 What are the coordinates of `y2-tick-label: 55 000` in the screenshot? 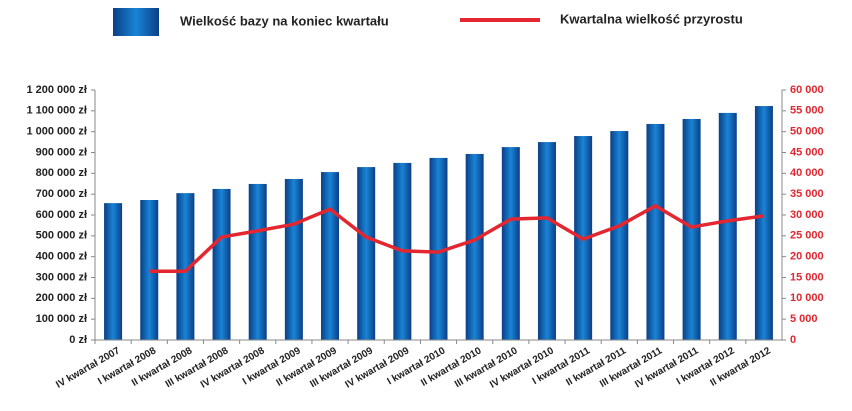 It's located at (807, 111).